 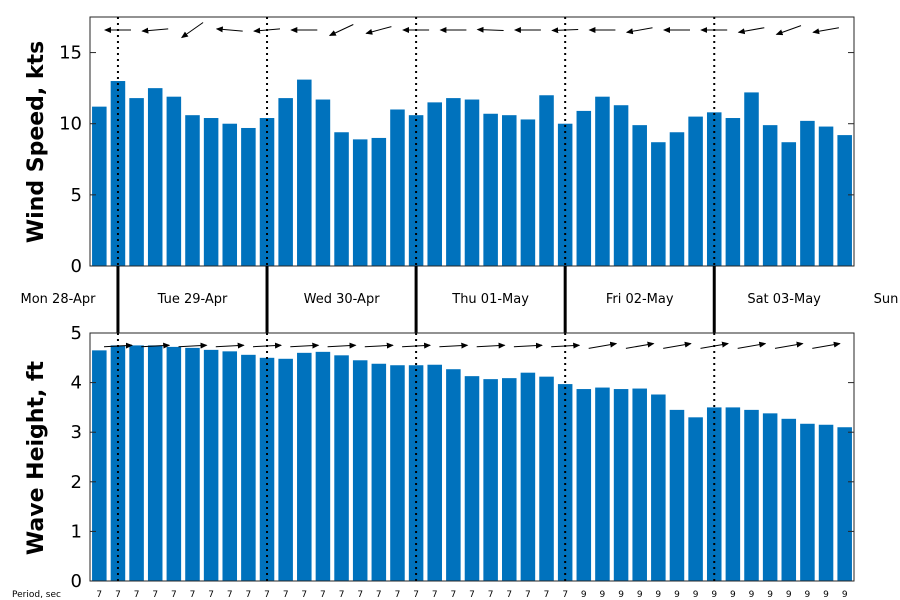 I want to click on wind-tick-label: 10, so click(x=70, y=124).